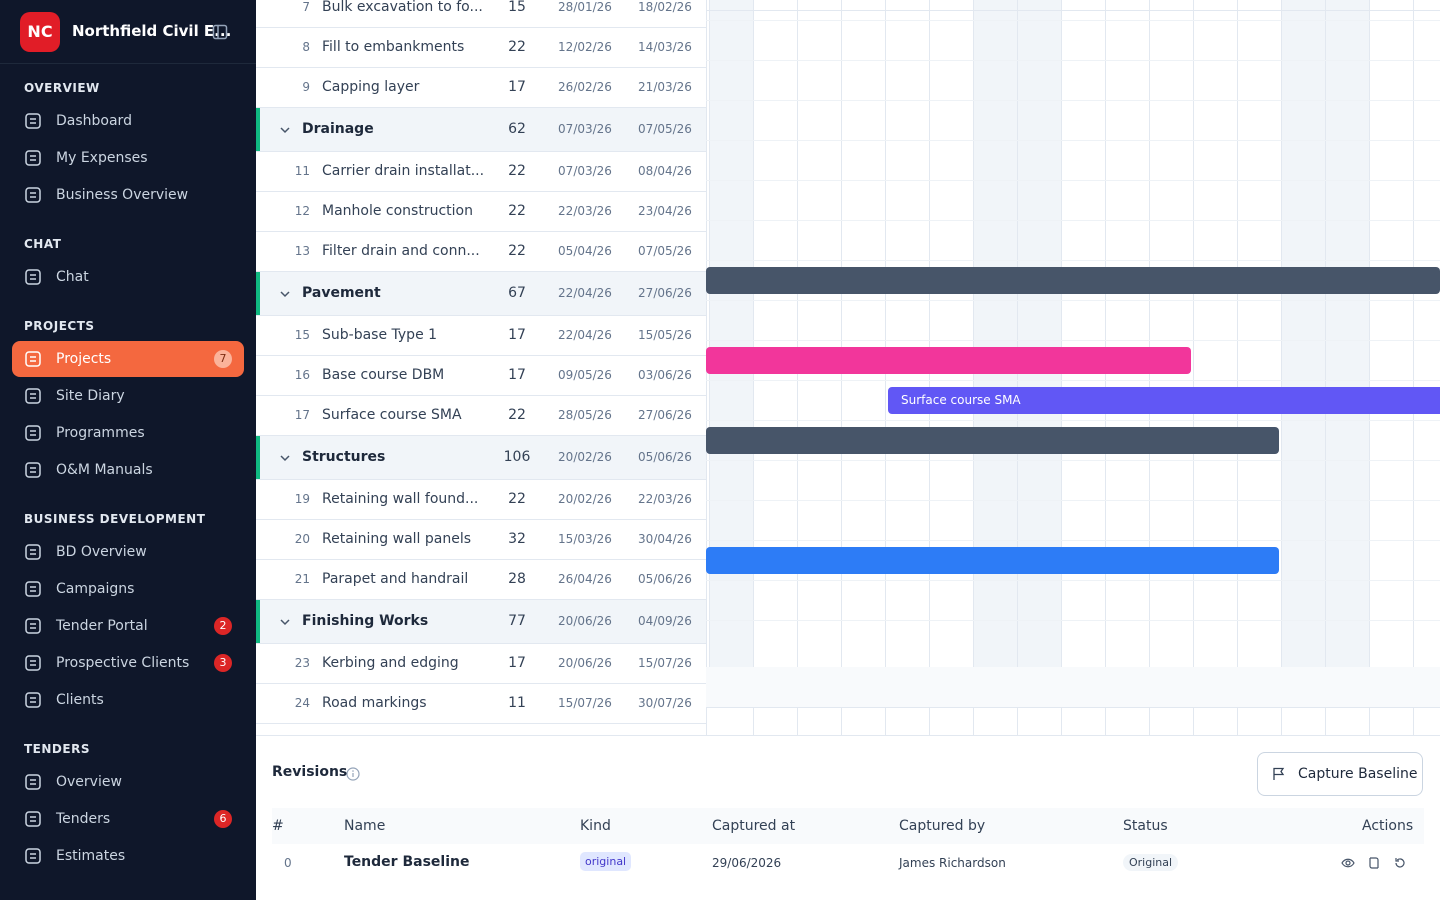 Image resolution: width=1440 pixels, height=900 pixels. What do you see at coordinates (585, 171) in the screenshot?
I see `start-date: 07/03/26` at bounding box center [585, 171].